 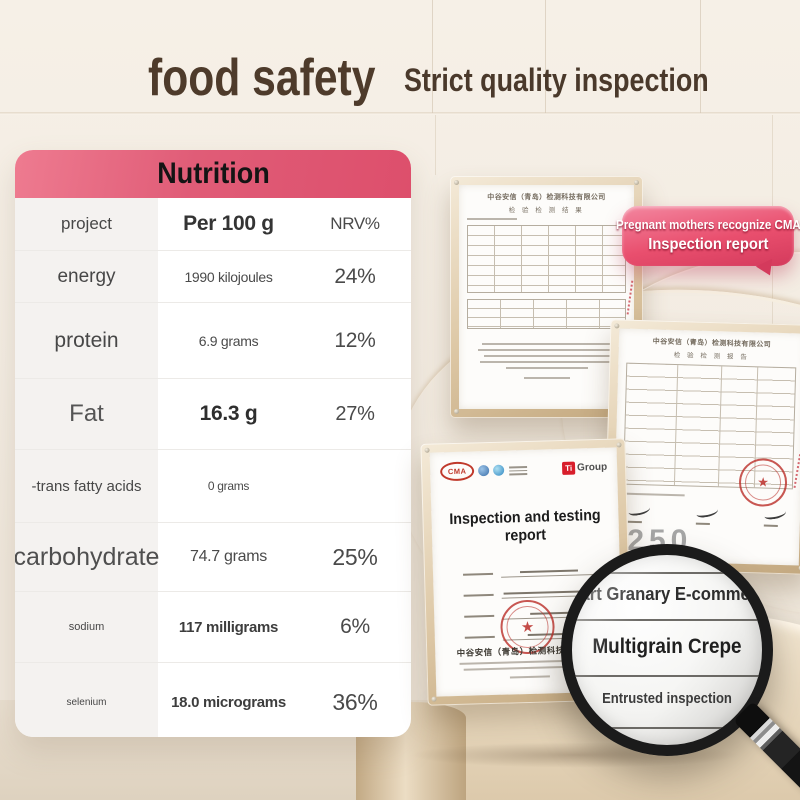 I want to click on row-name: Fat, so click(x=86, y=414).